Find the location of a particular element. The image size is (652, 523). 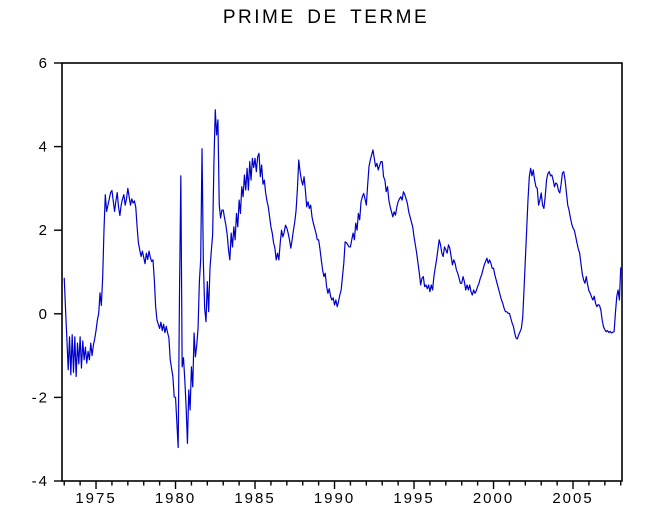

x-axis-tick-label: 1985 is located at coordinates (254, 498).